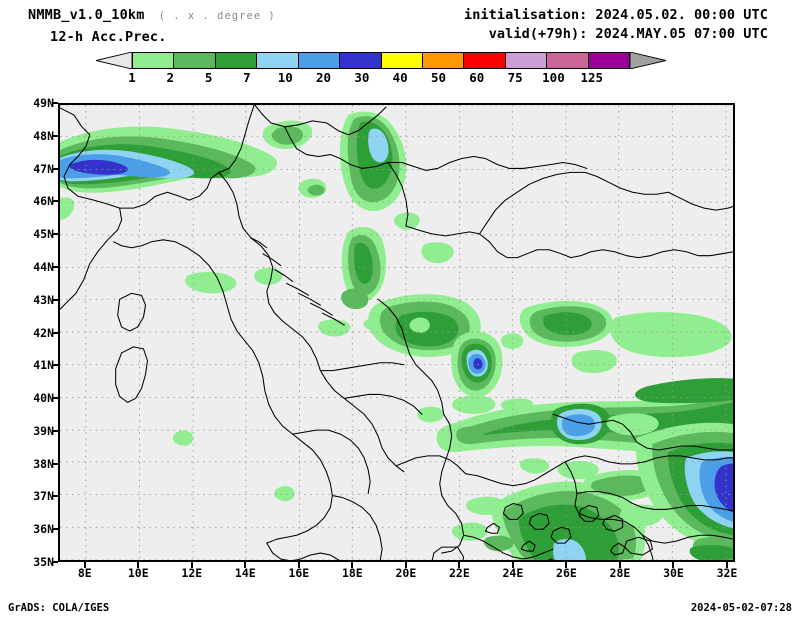  Describe the element at coordinates (459, 573) in the screenshot. I see `lon-label-22E: 22E` at that location.